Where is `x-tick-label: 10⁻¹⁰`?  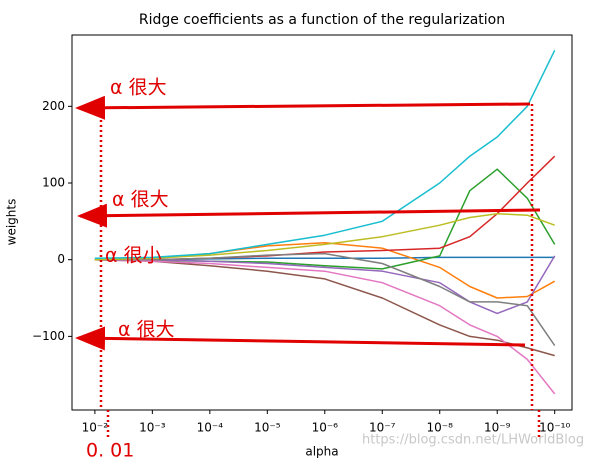
x-tick-label: 10⁻¹⁰ is located at coordinates (554, 428).